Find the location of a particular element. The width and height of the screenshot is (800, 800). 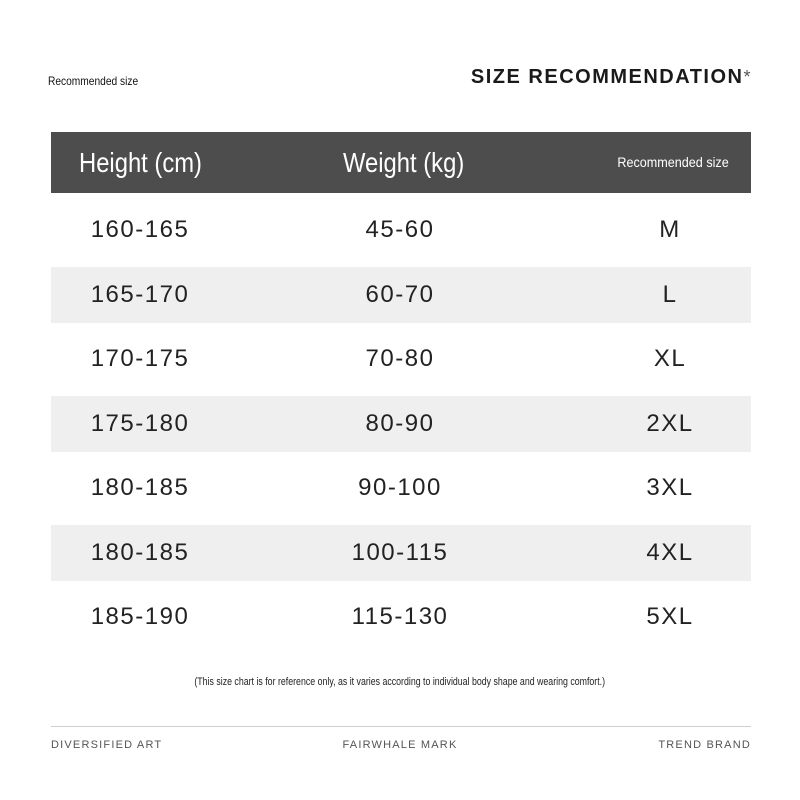

footer-left: DIVERSIFIED ART is located at coordinates (107, 745).